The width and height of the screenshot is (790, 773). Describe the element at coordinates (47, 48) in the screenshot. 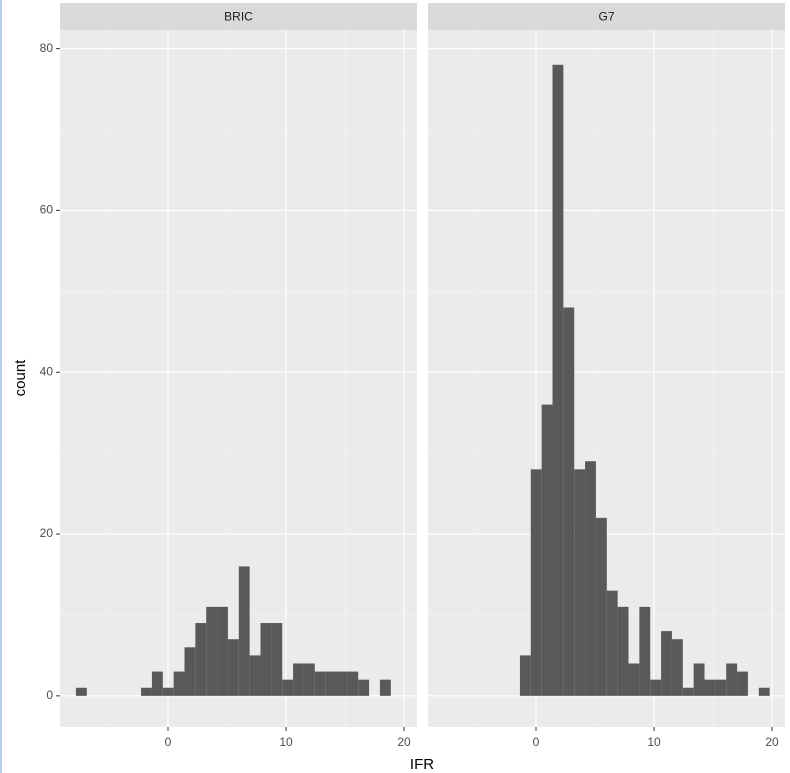

I see `y-tick-label: 80` at that location.